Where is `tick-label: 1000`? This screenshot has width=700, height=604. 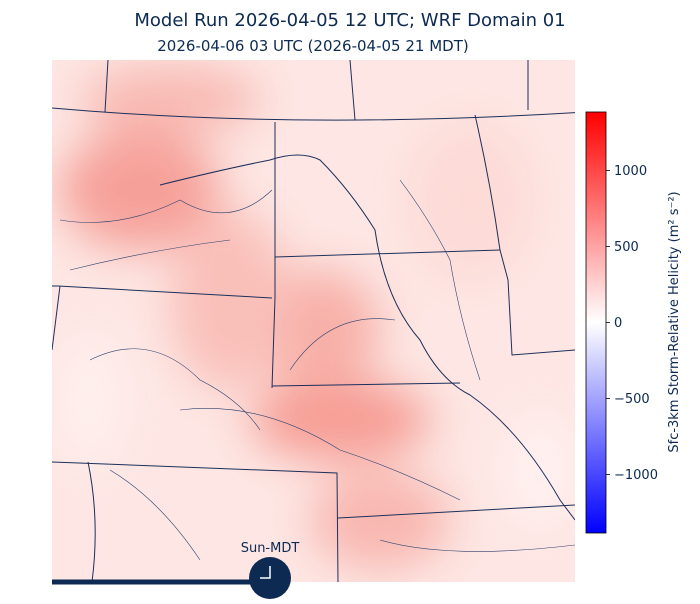 tick-label: 1000 is located at coordinates (630, 171).